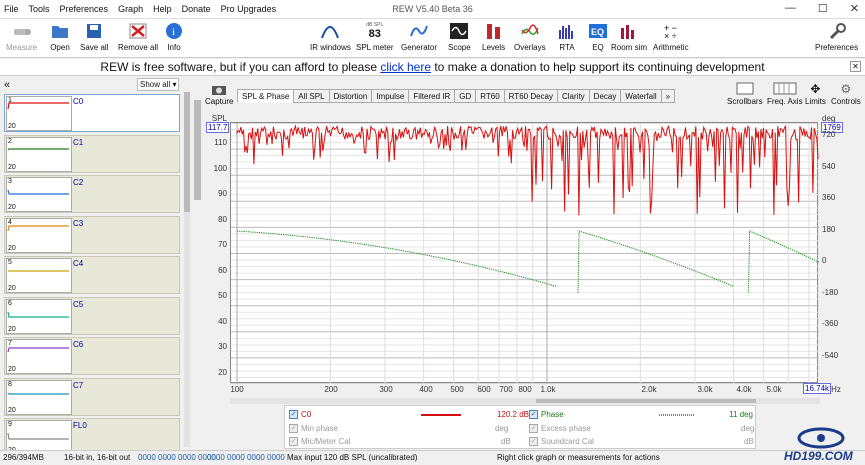 Image resolution: width=865 pixels, height=465 pixels. What do you see at coordinates (60, 31) in the screenshot?
I see `folder-icon` at bounding box center [60, 31].